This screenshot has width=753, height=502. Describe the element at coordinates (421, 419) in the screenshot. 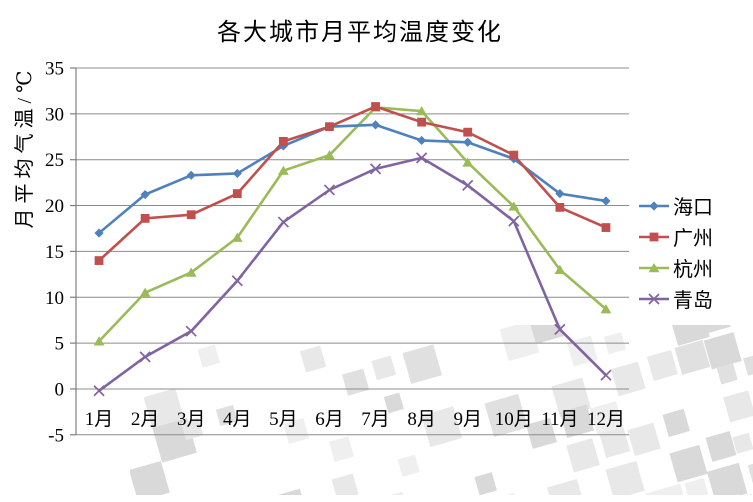

I see `x-tick-label: 8月` at that location.